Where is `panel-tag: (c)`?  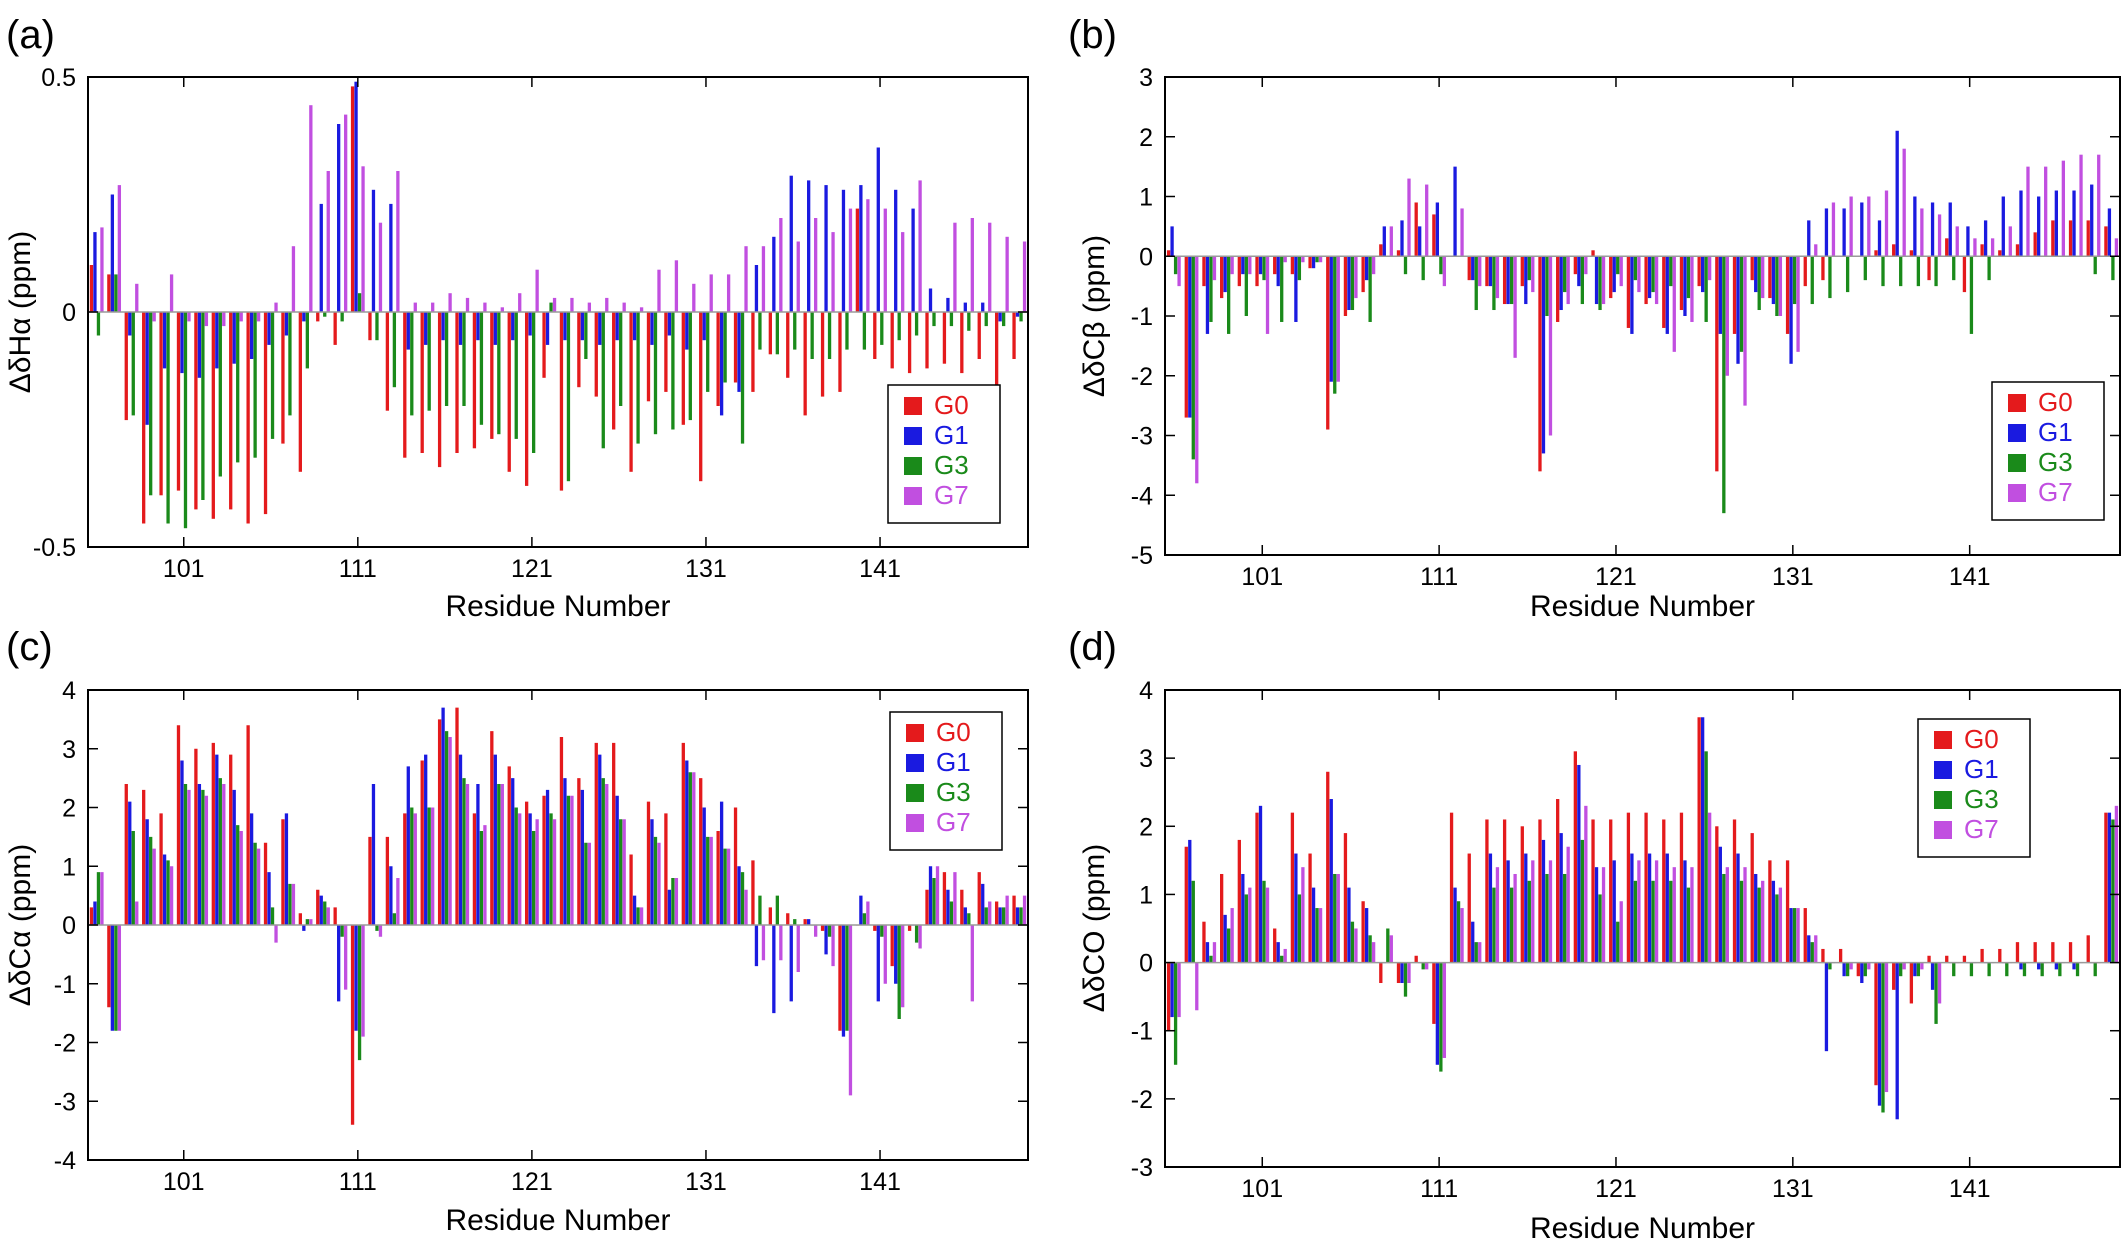
panel-tag: (c) is located at coordinates (29, 647).